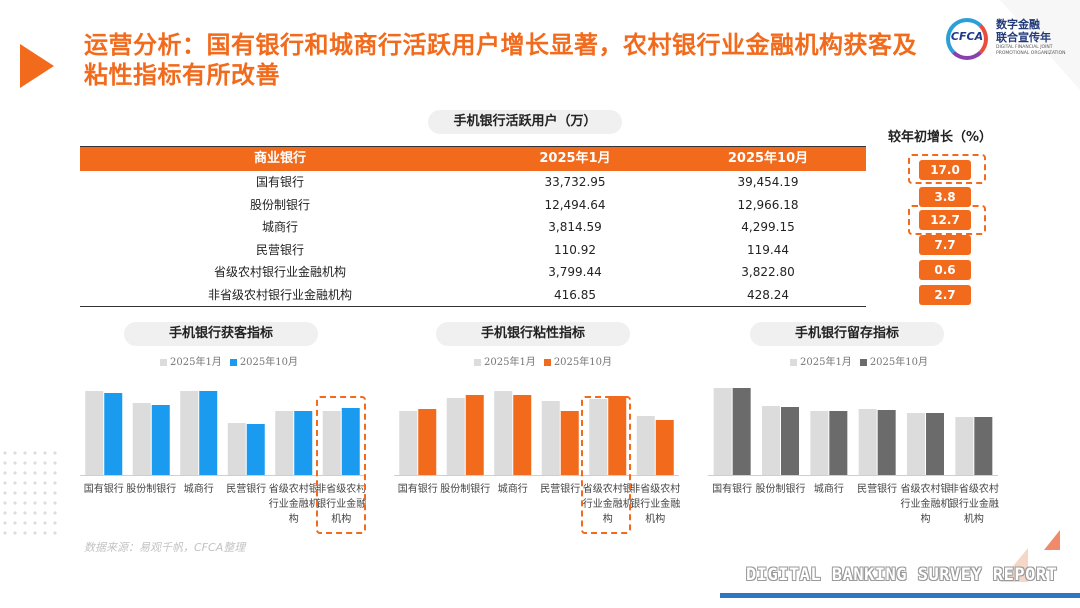 The image size is (1080, 608). Describe the element at coordinates (945, 197) in the screenshot. I see `growth-badge: 3.8` at that location.